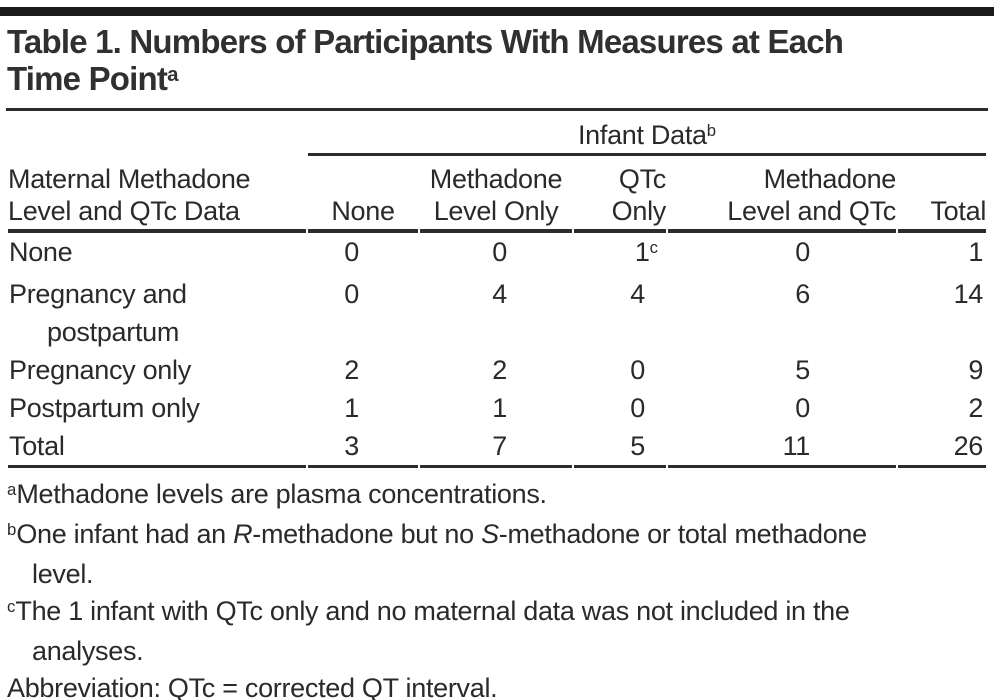  What do you see at coordinates (12, 490) in the screenshot?
I see `footnote-a-marker: a` at bounding box center [12, 490].